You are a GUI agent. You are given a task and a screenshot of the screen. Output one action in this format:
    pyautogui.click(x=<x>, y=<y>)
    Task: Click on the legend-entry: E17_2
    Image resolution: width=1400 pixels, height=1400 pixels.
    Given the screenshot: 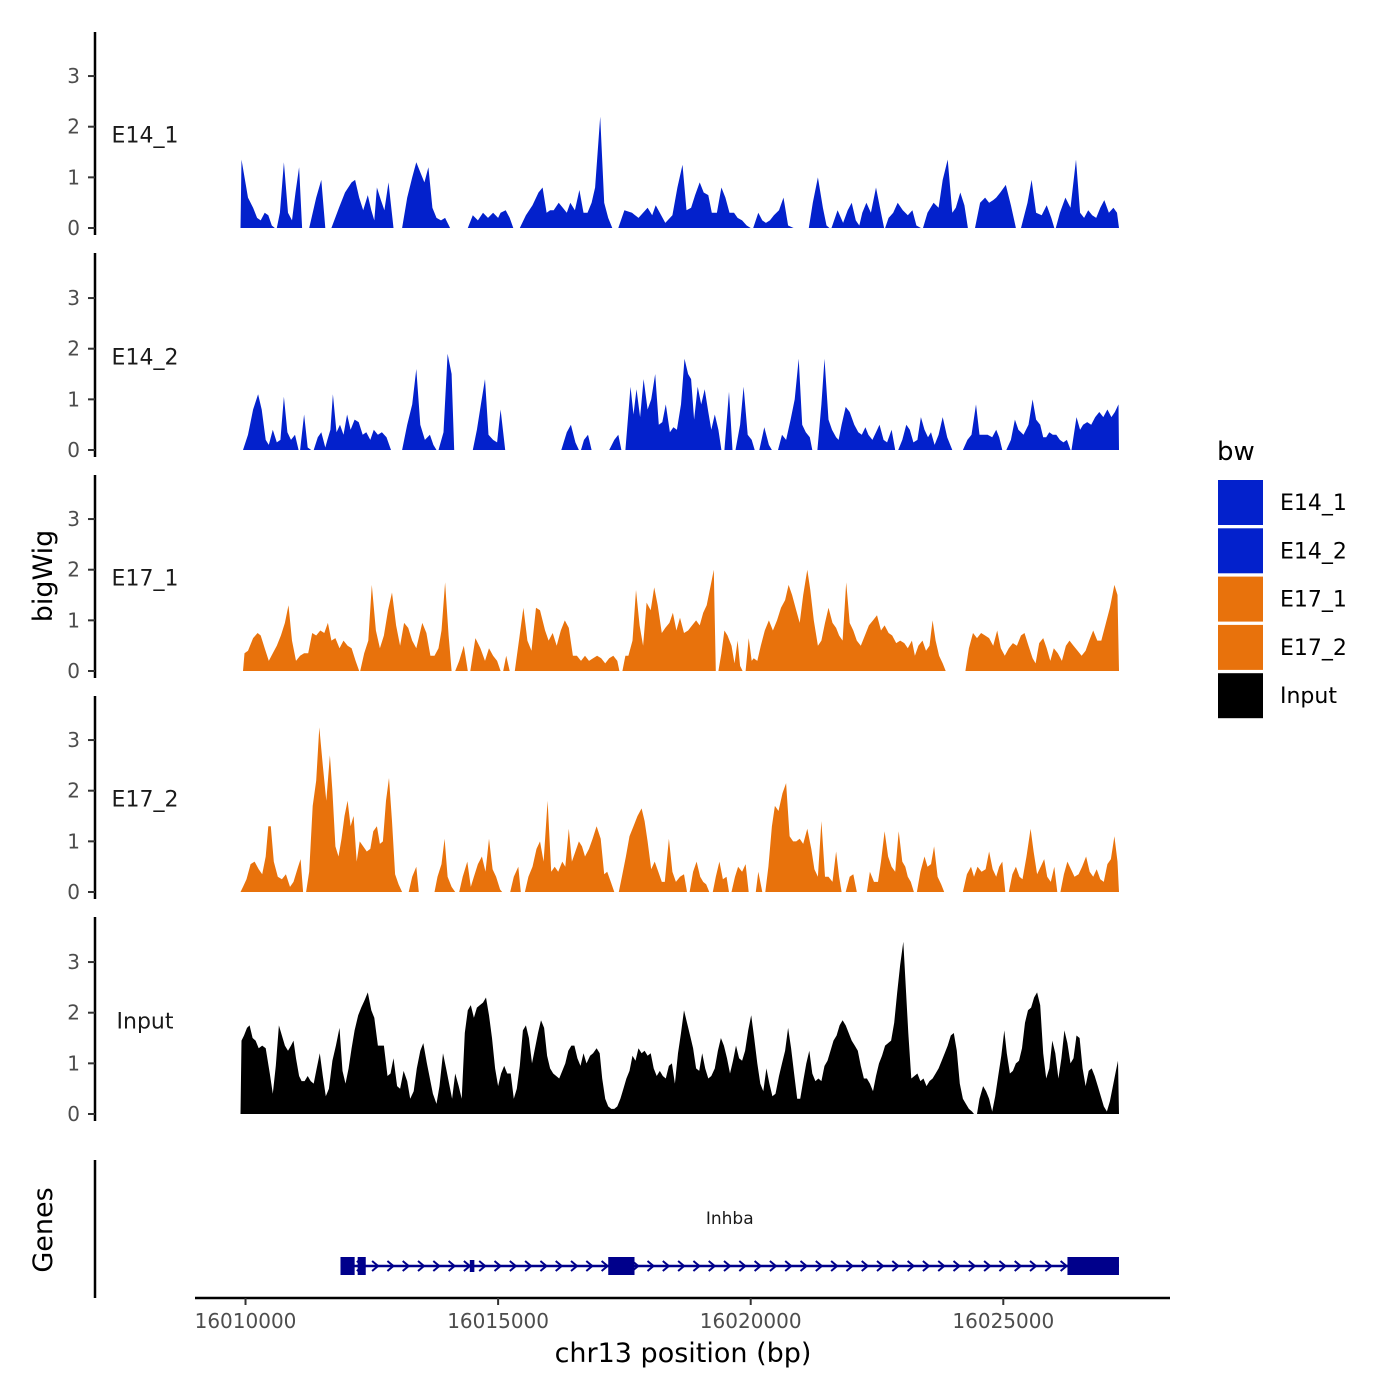 What is the action you would take?
    pyautogui.click(x=1282, y=647)
    